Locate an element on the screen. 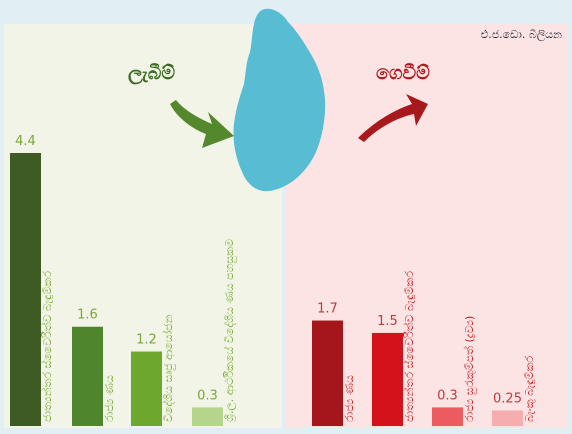 This screenshot has width=572, height=434. income-value-label-2: 1.6 is located at coordinates (87, 315).